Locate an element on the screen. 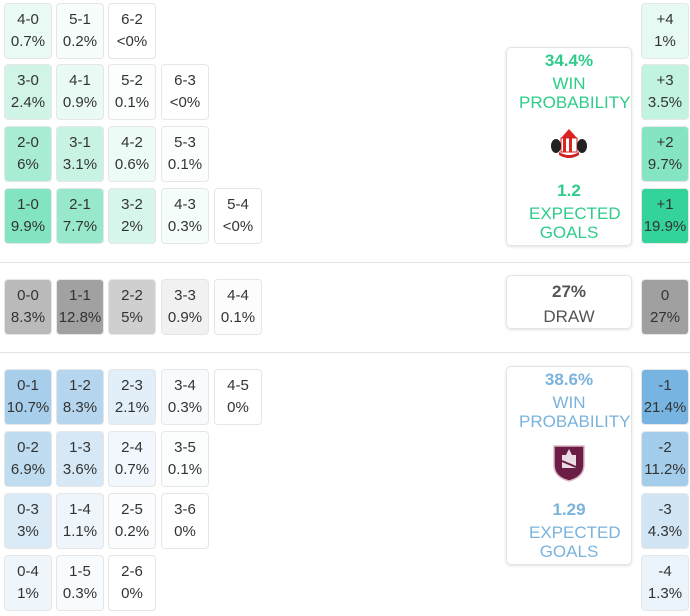 The height and width of the screenshot is (616, 690). score-cell: 3-2 2% is located at coordinates (132, 216).